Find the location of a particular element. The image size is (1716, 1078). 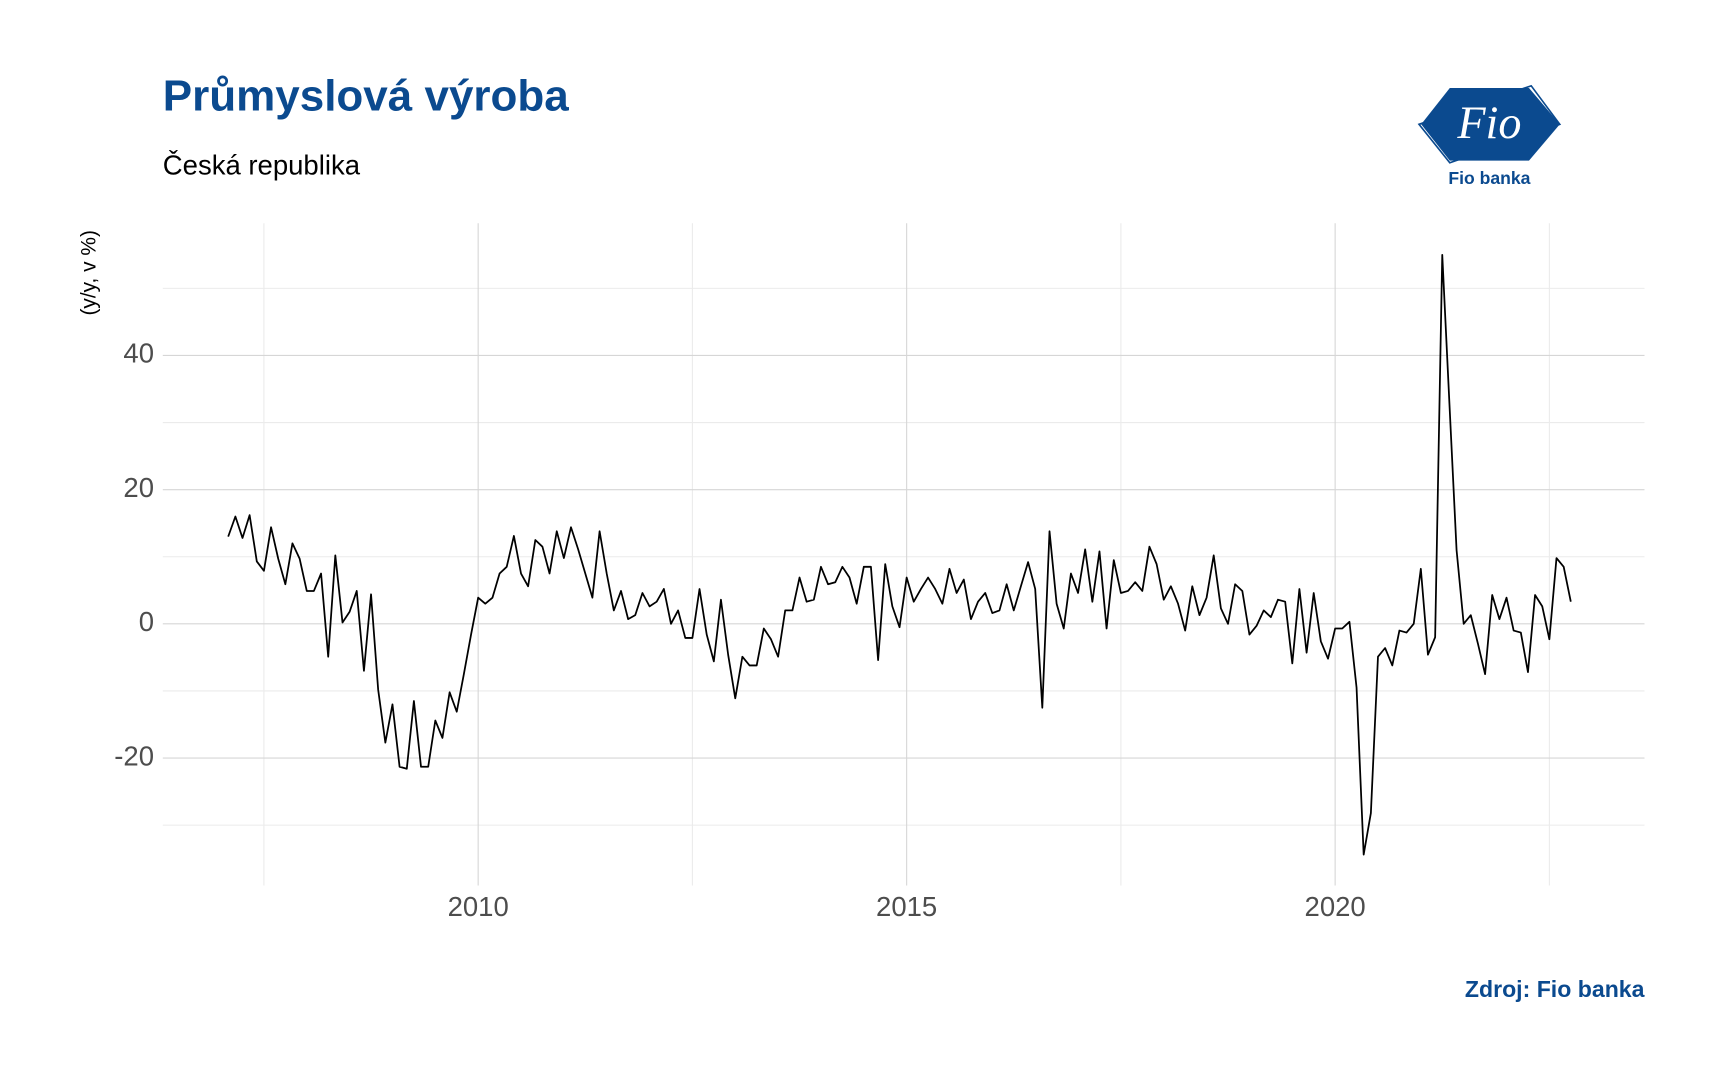

x-tick-label: 2010 is located at coordinates (478, 906).